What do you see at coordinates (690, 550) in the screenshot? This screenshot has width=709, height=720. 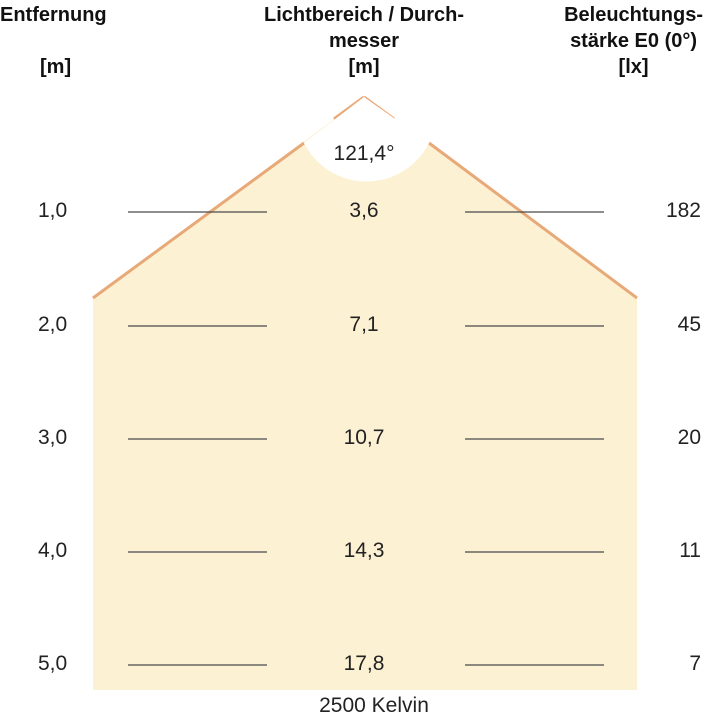 I see `illuminance-value: 11` at bounding box center [690, 550].